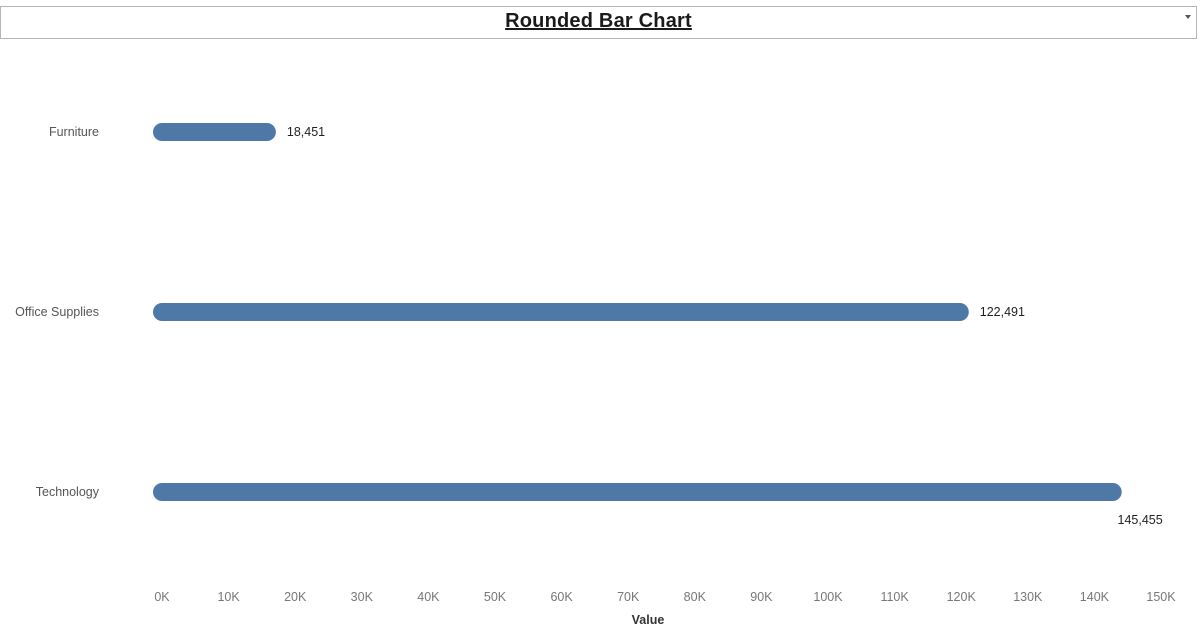 The image size is (1200, 635). Describe the element at coordinates (1095, 597) in the screenshot. I see `x-tick-label: 140K` at that location.